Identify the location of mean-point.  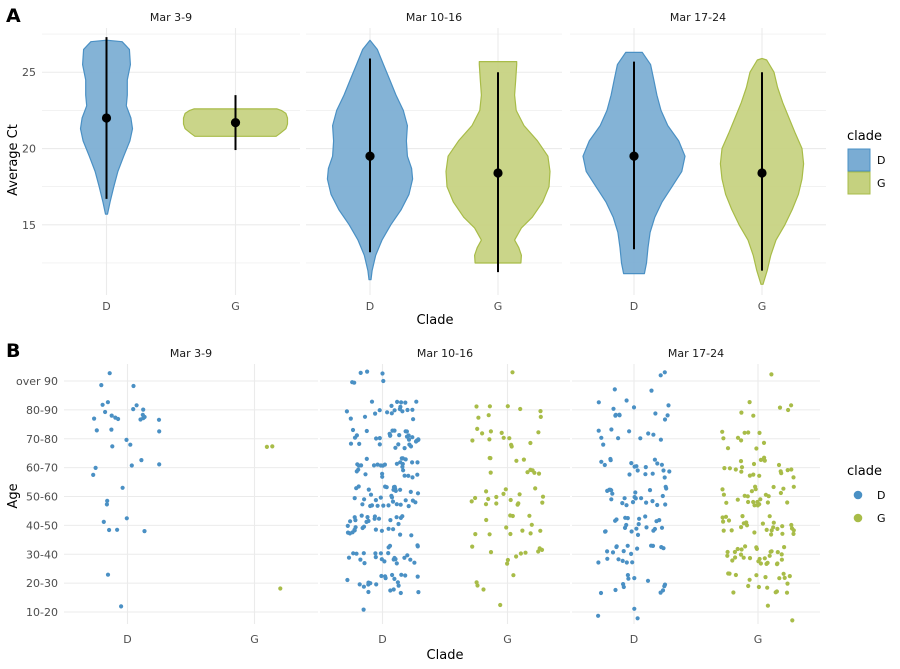
(634, 156).